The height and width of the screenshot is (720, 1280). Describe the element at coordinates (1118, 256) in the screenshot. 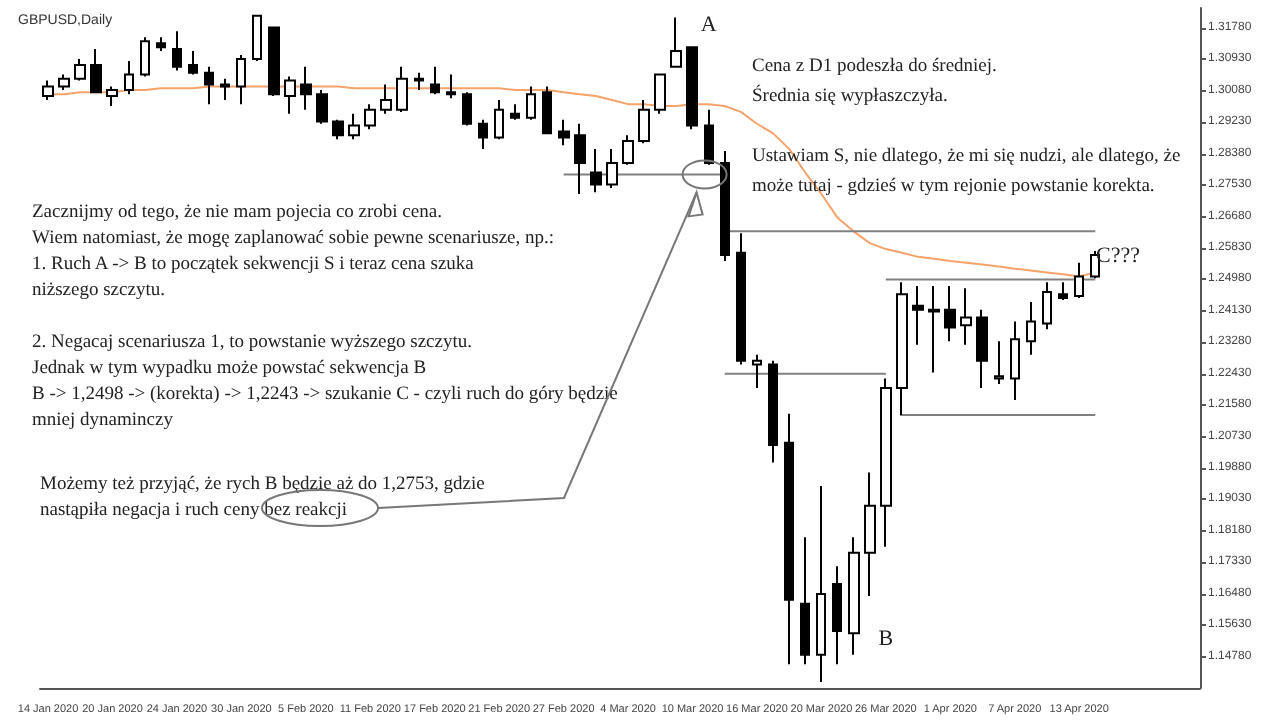

I see `annotation: C???` at that location.